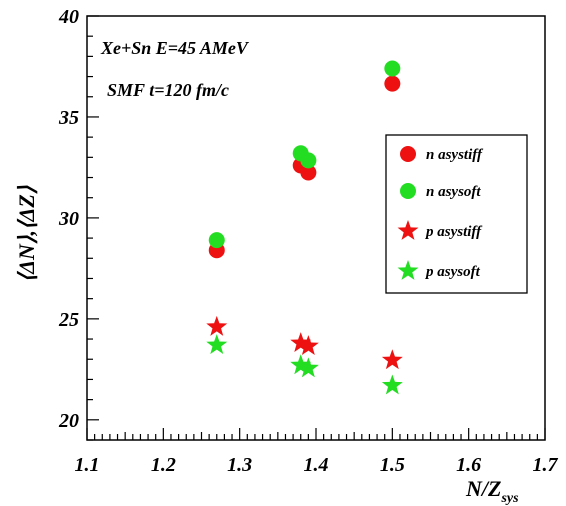  I want to click on y-tick-label: 35, so click(68, 118).